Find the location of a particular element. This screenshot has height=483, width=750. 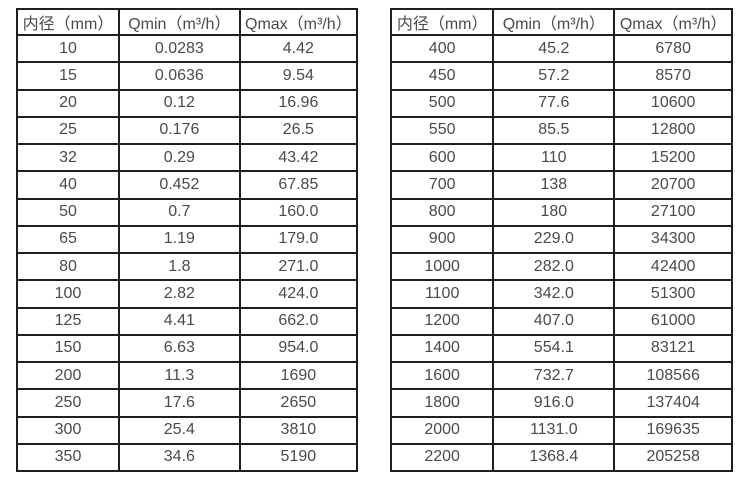

qmin-cell: 1131.0 is located at coordinates (554, 430).